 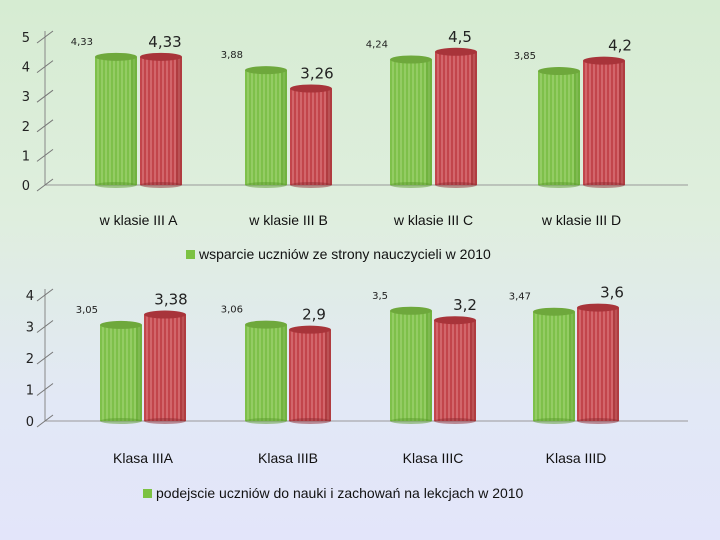 What do you see at coordinates (377, 44) in the screenshot?
I see `data-label-green: 4,24` at bounding box center [377, 44].